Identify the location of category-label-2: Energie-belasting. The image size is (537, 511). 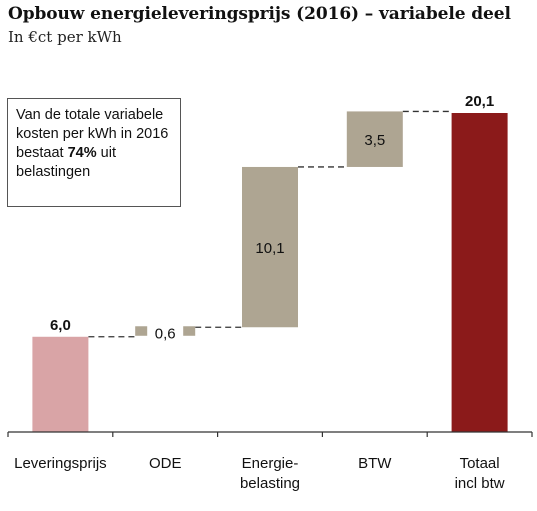
(270, 473).